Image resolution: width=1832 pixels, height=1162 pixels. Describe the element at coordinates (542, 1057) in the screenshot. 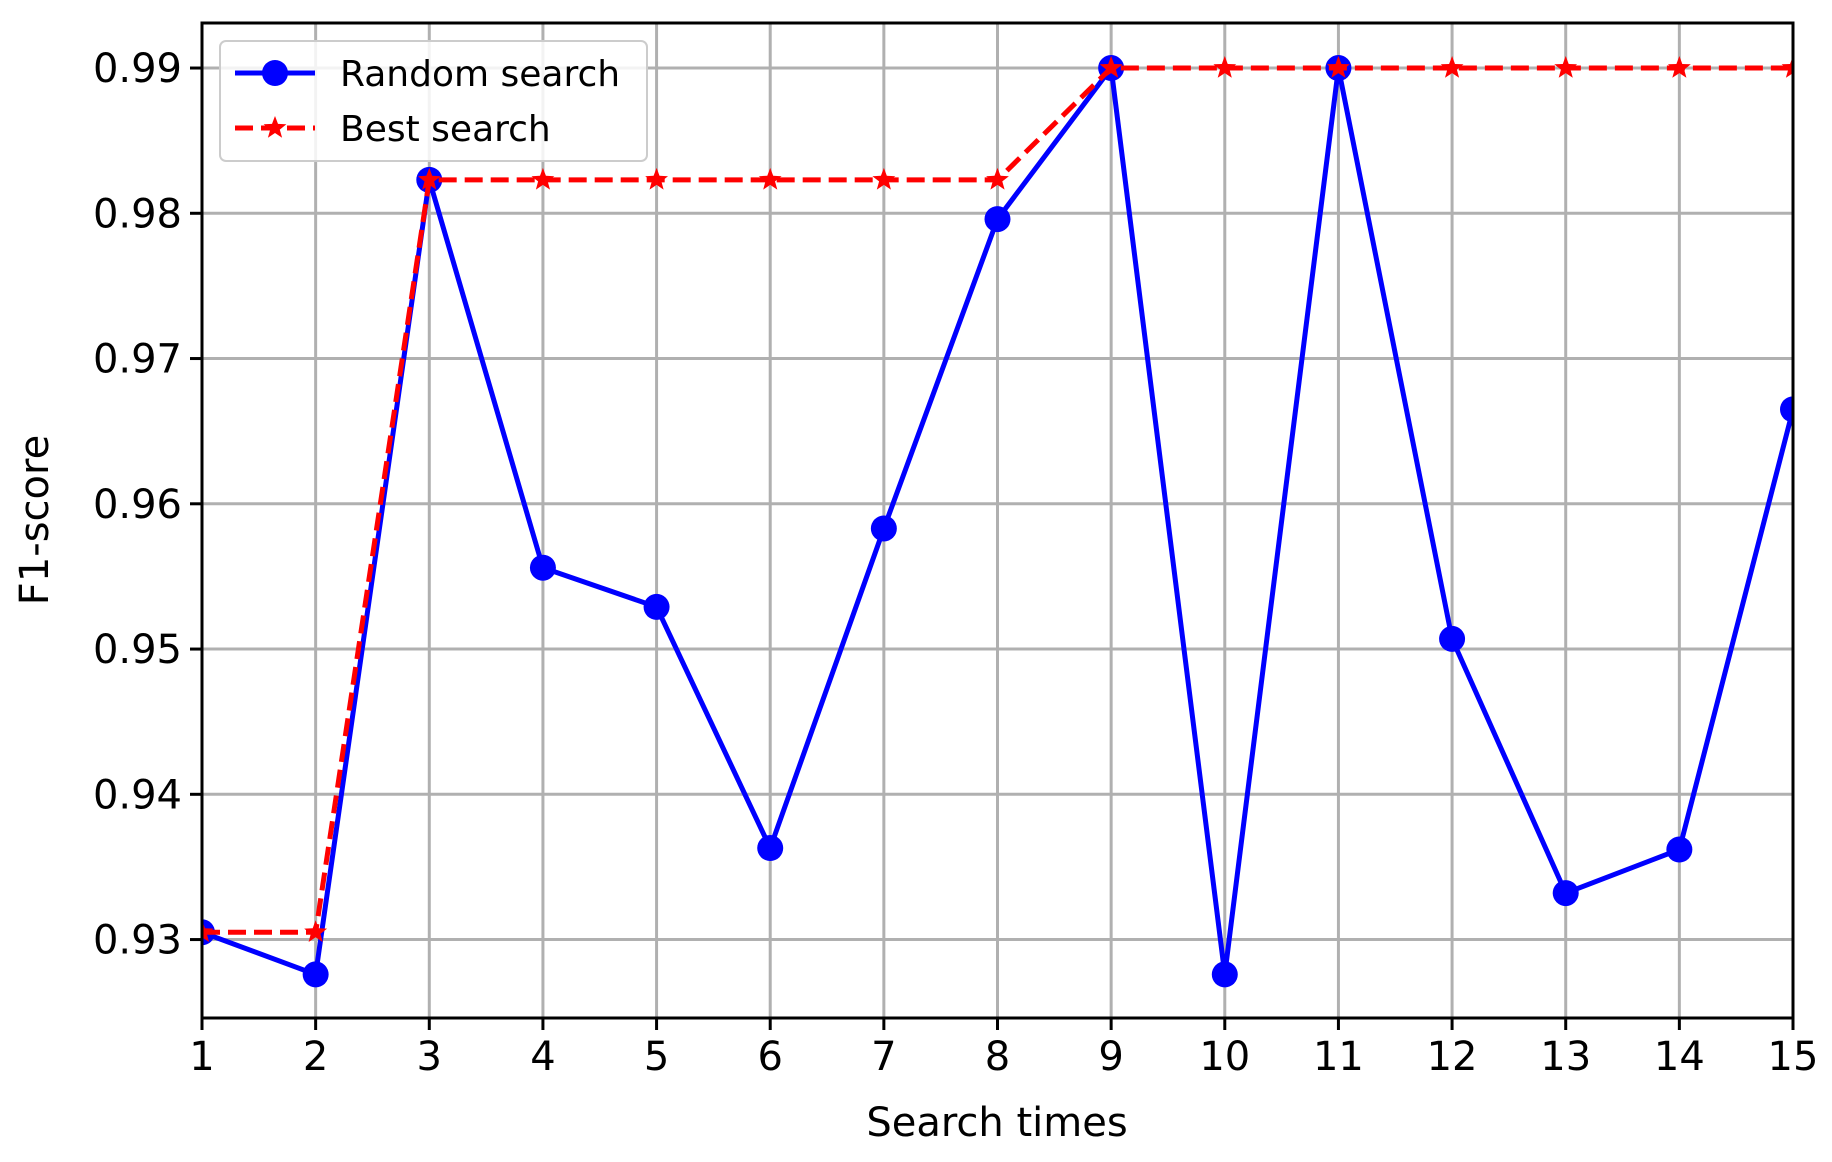

I see `x-tick-label: 4` at that location.